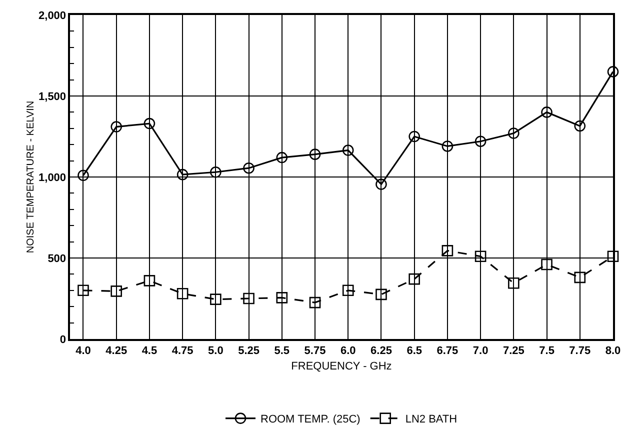 The width and height of the screenshot is (625, 445). Describe the element at coordinates (447, 350) in the screenshot. I see `x-tick-label: 6.75` at that location.